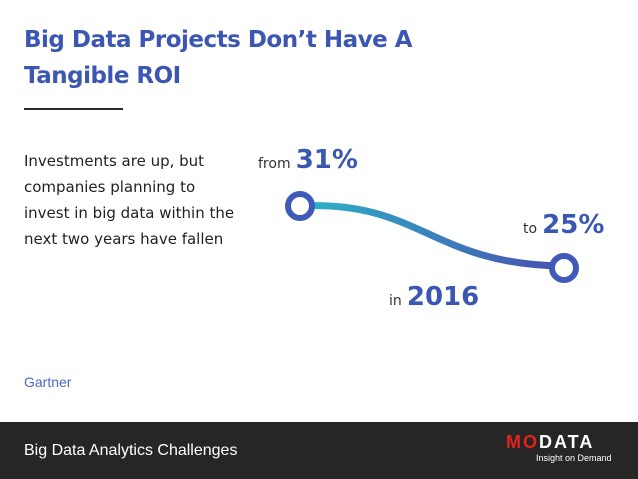 This screenshot has width=638, height=479. What do you see at coordinates (326, 160) in the screenshot?
I see `stat-from-value: 31%` at bounding box center [326, 160].